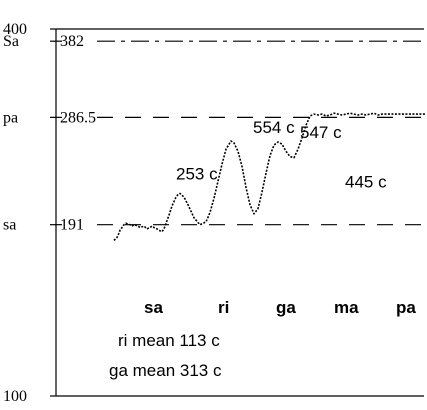 The image size is (427, 410). What do you see at coordinates (78, 117) in the screenshot?
I see `y-tick-value-label: 286.5` at bounding box center [78, 117].